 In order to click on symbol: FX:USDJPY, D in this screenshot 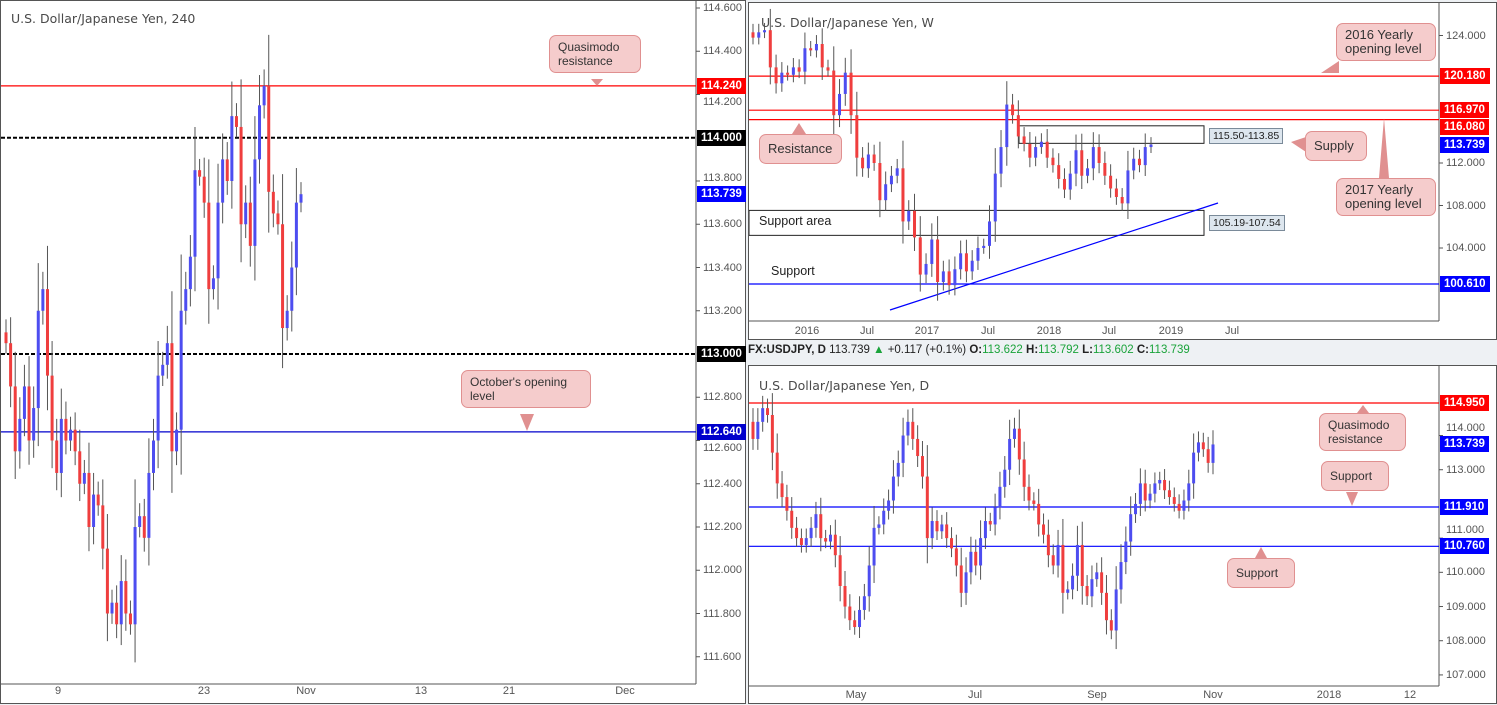, I will do `click(787, 350)`.